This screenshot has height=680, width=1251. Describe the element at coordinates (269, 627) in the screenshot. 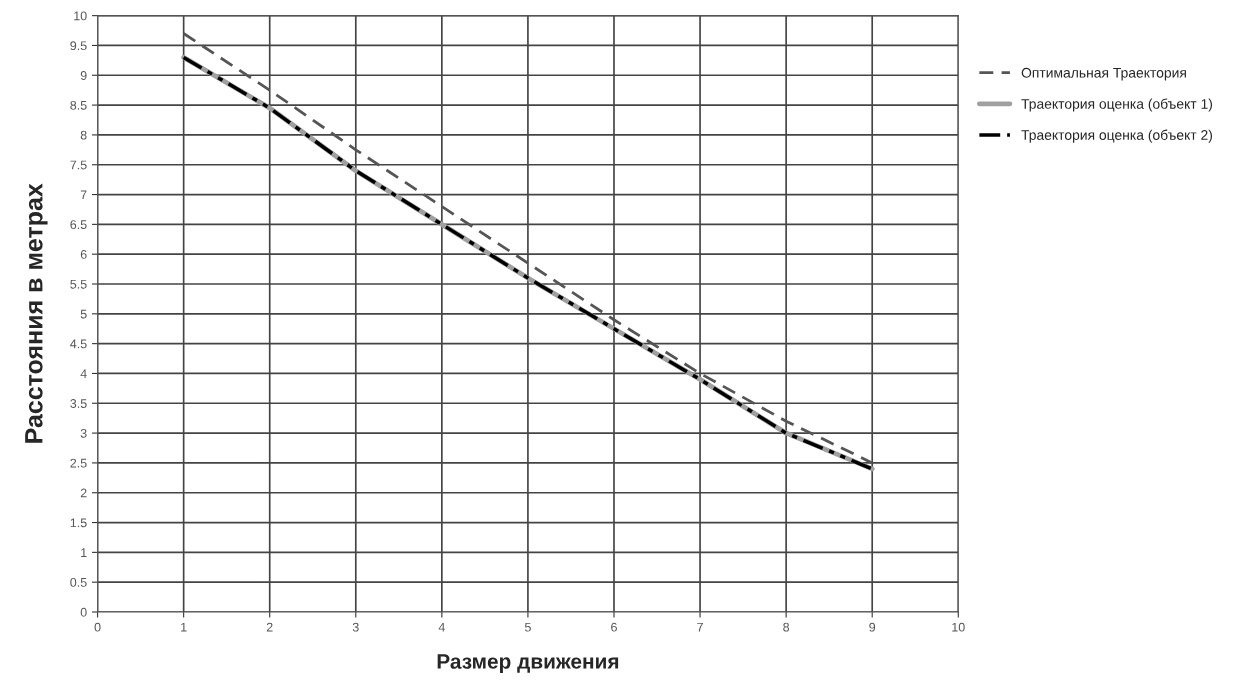

I see `x-tick-label: 2` at that location.